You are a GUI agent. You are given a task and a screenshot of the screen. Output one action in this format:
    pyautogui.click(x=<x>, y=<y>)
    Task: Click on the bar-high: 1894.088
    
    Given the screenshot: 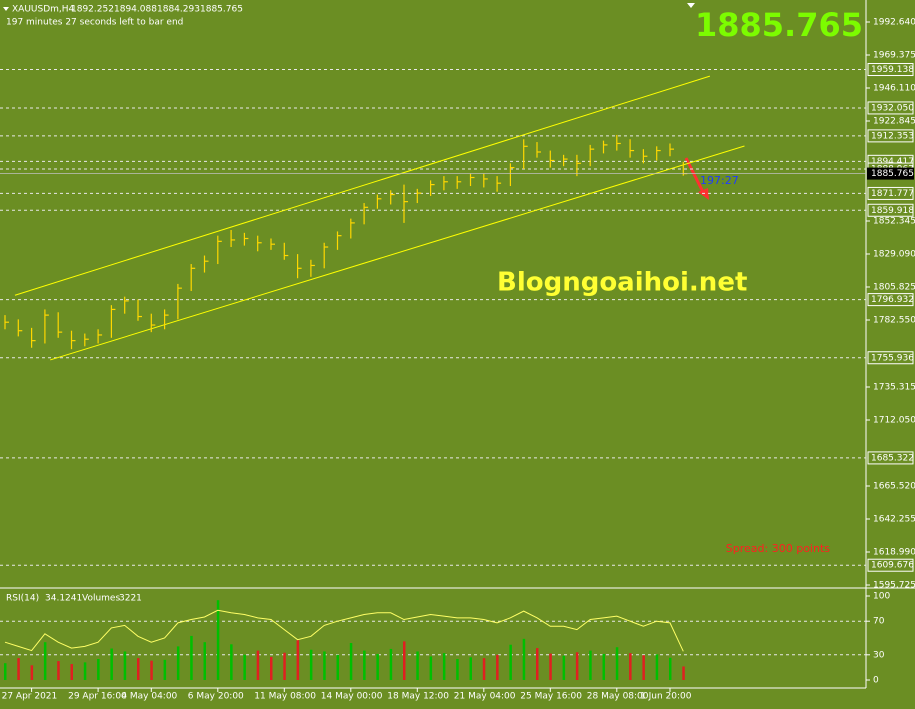 What is the action you would take?
    pyautogui.click(x=135, y=10)
    